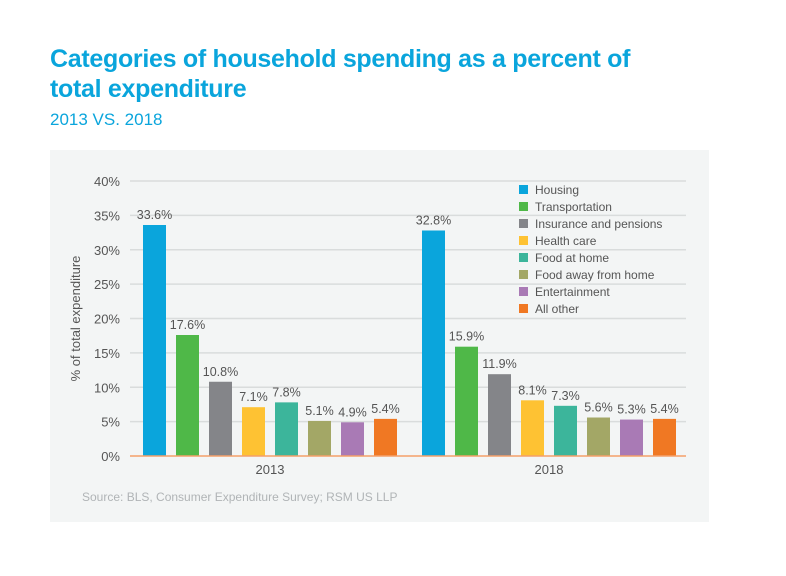 This screenshot has width=786, height=576. Describe the element at coordinates (319, 411) in the screenshot. I see `data-label: 5.1%` at that location.